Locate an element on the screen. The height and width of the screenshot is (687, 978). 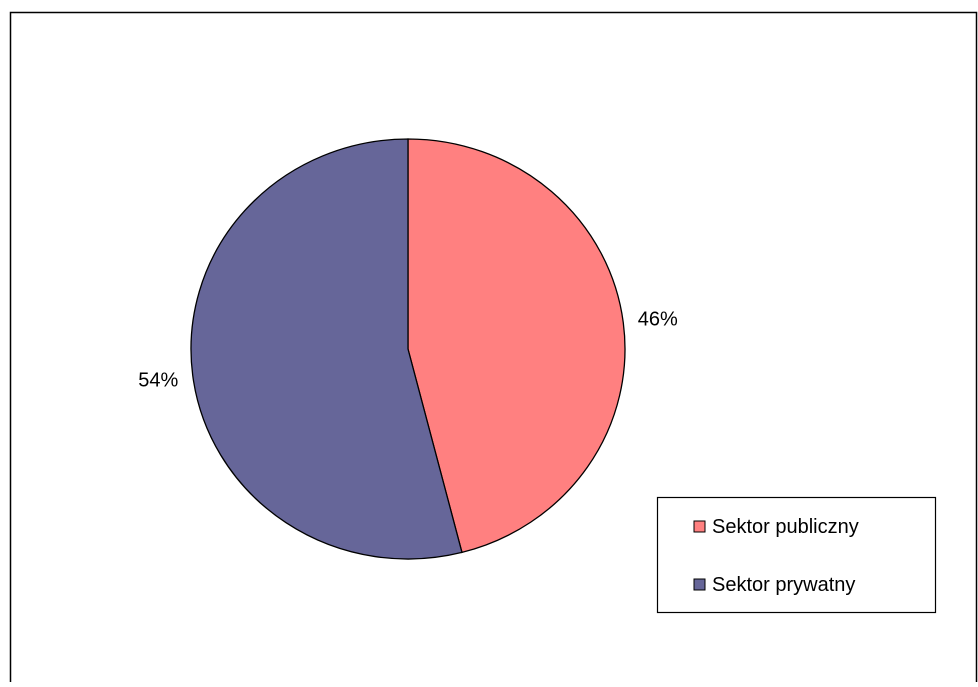
pie-slice-sektor-publiczny is located at coordinates (516, 346).